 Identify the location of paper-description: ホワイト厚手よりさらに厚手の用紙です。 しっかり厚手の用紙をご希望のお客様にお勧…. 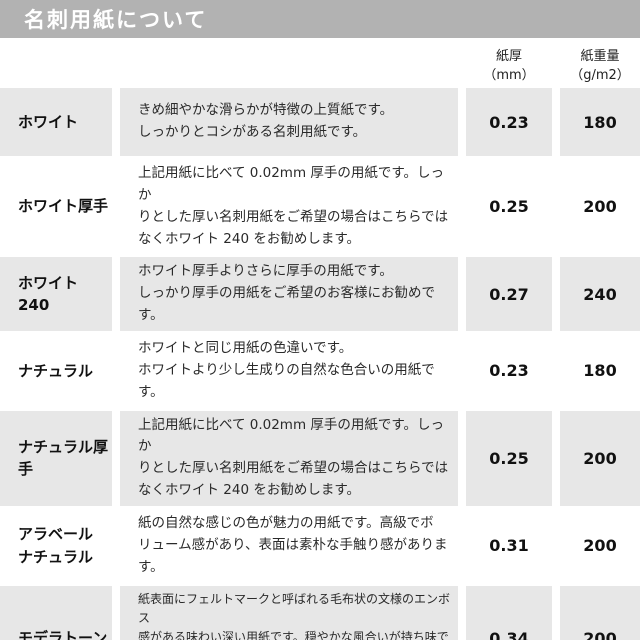
(289, 294).